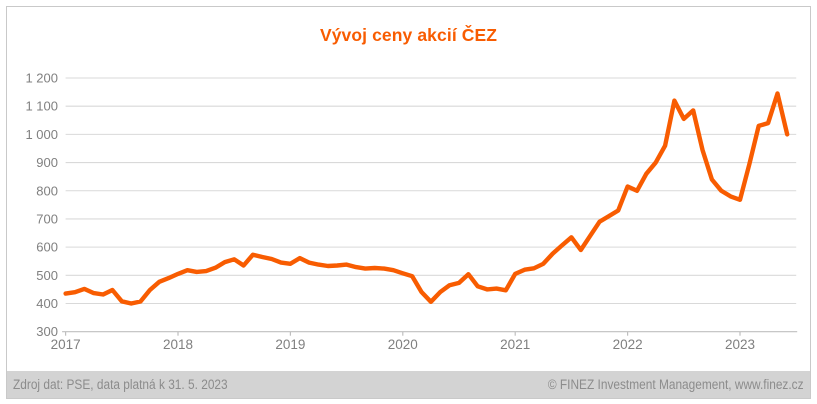 The image size is (817, 404). Describe the element at coordinates (515, 344) in the screenshot. I see `x-tick-label: 2021` at that location.